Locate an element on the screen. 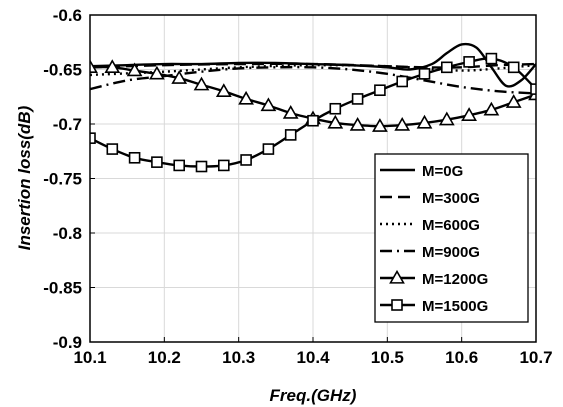 The height and width of the screenshot is (407, 563). x-tick-label: 10.4 is located at coordinates (313, 357).